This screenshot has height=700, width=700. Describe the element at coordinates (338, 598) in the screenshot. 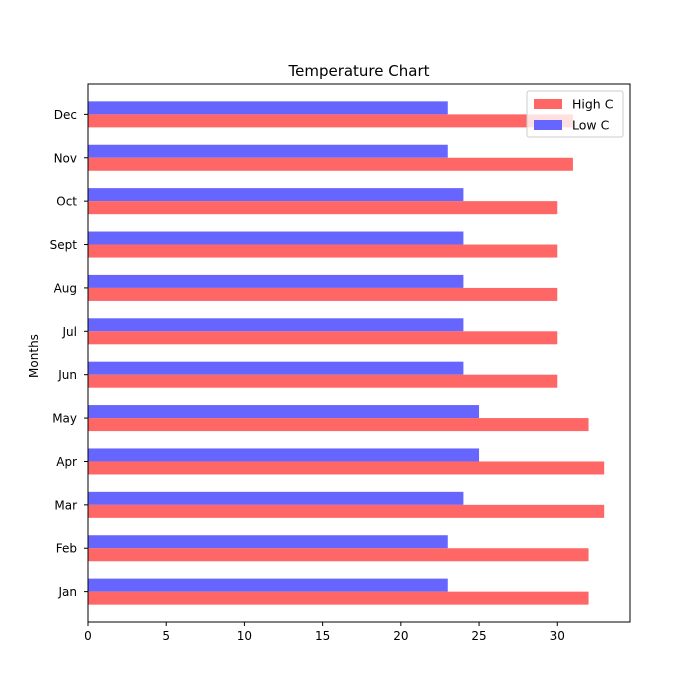

I see `bar-high-jan` at that location.